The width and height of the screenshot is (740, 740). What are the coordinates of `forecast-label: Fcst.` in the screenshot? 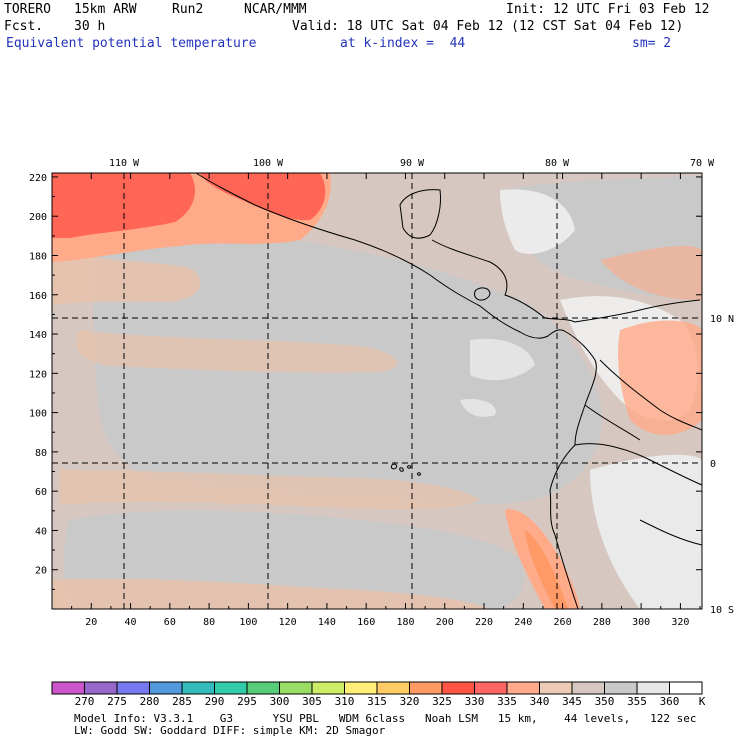 It's located at (24, 26).